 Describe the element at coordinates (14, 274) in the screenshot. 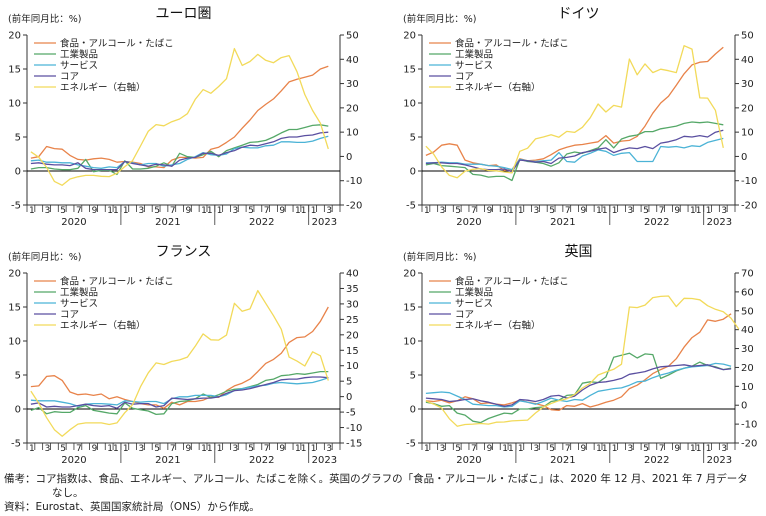

I see `y-tick-label-left: 20` at that location.